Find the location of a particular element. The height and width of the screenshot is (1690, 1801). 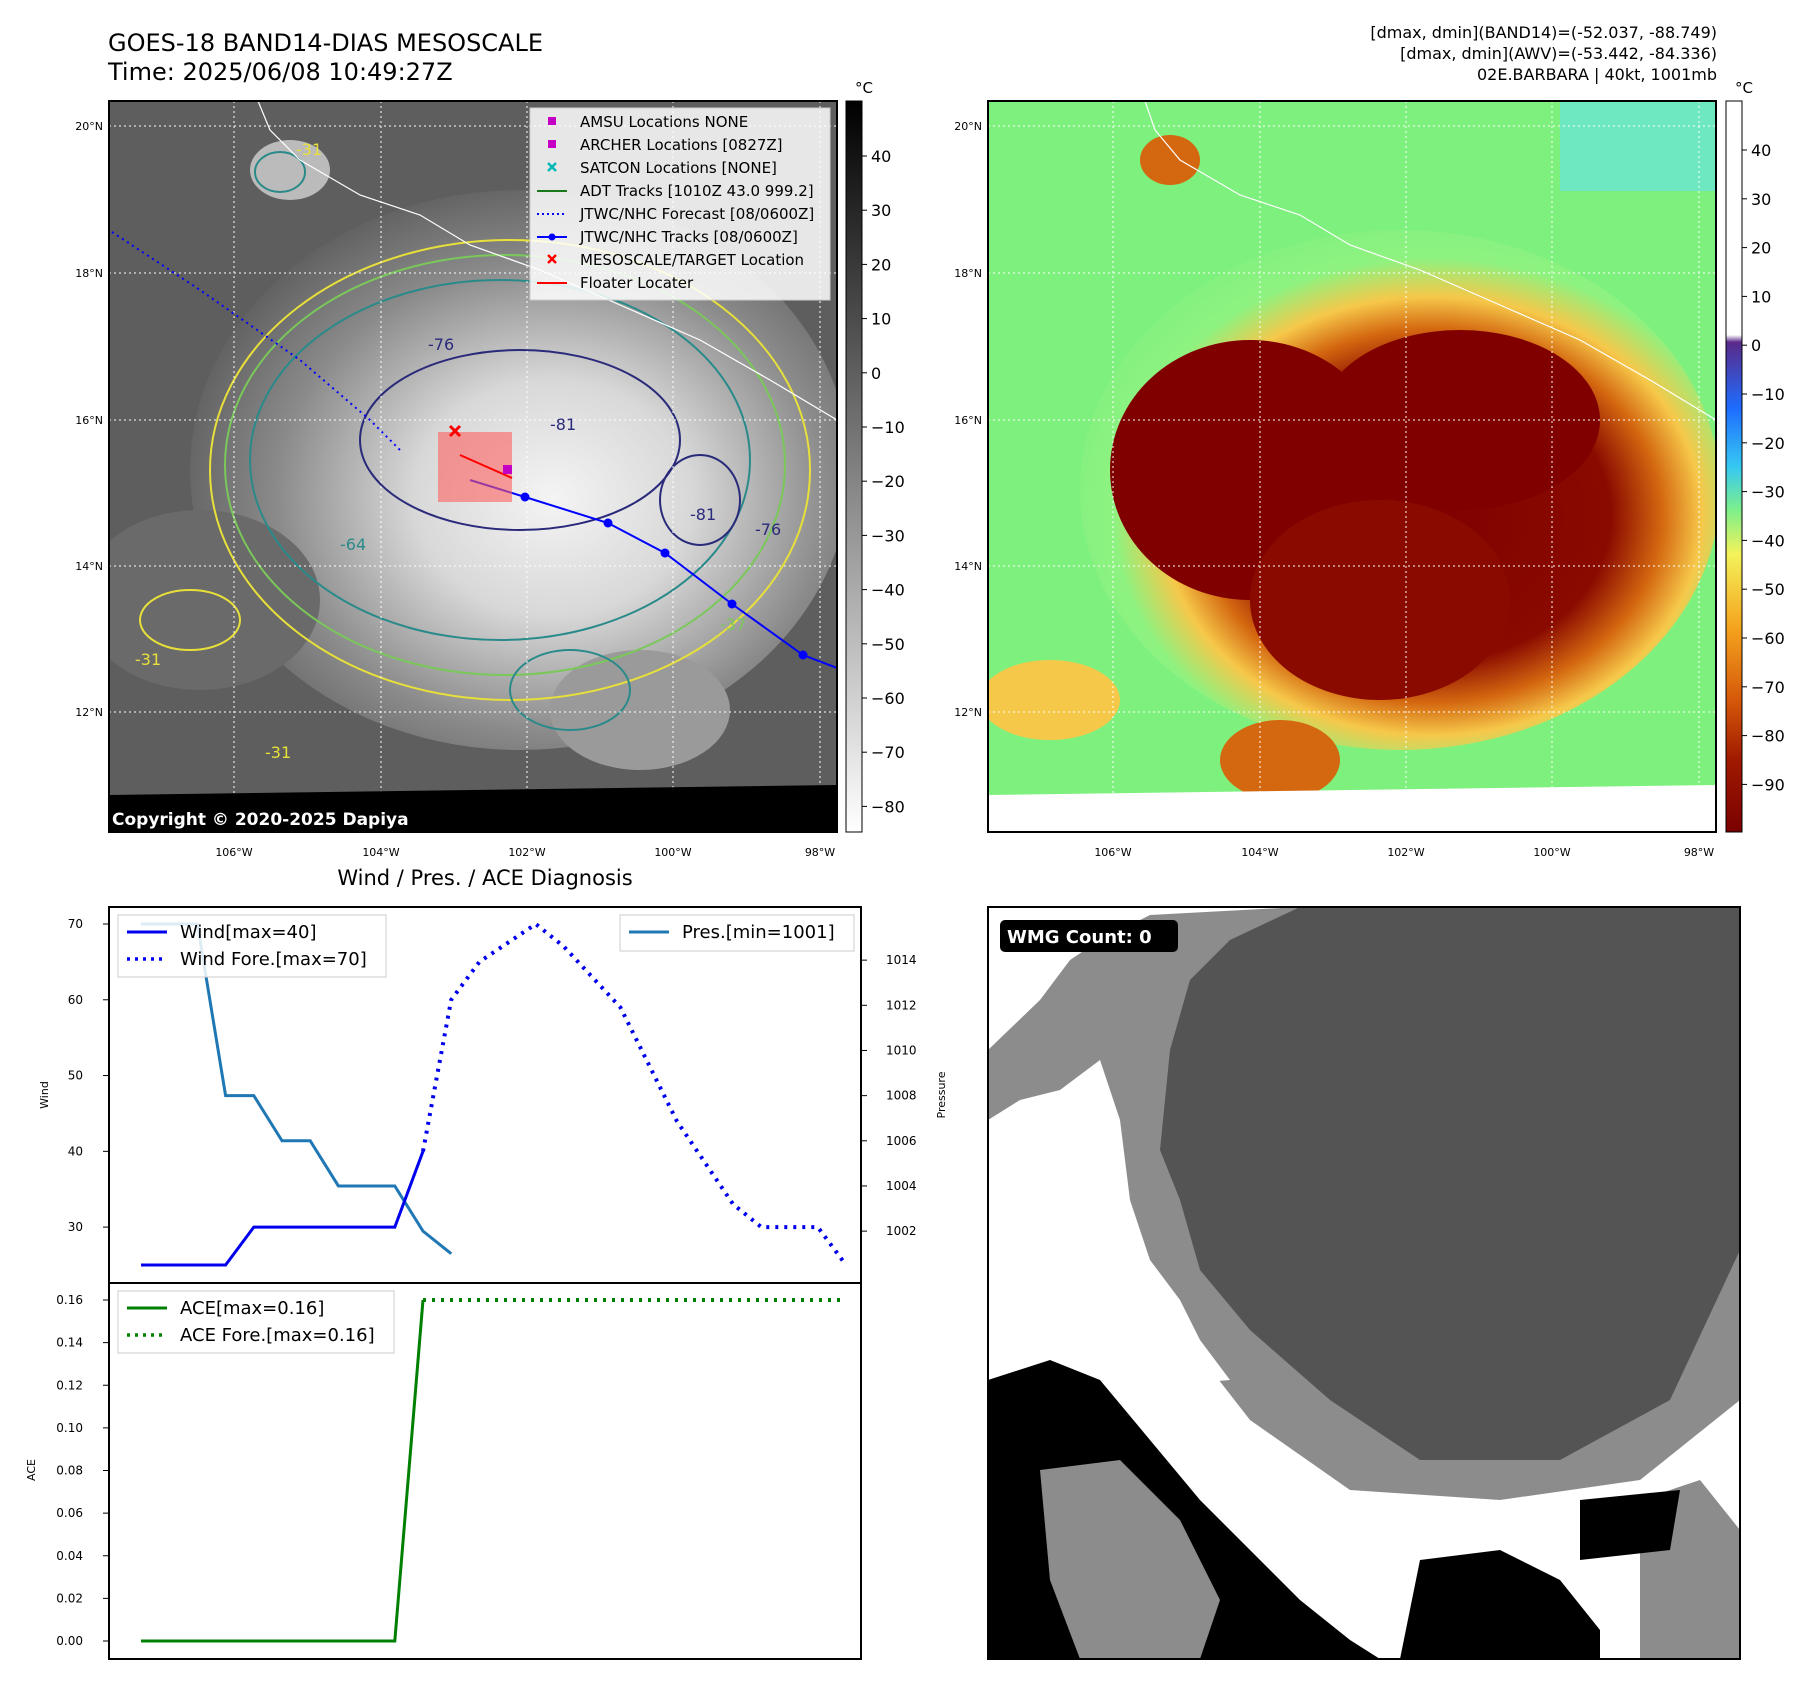

ace-legend-label: ACE[max=0.16] is located at coordinates (252, 1308).